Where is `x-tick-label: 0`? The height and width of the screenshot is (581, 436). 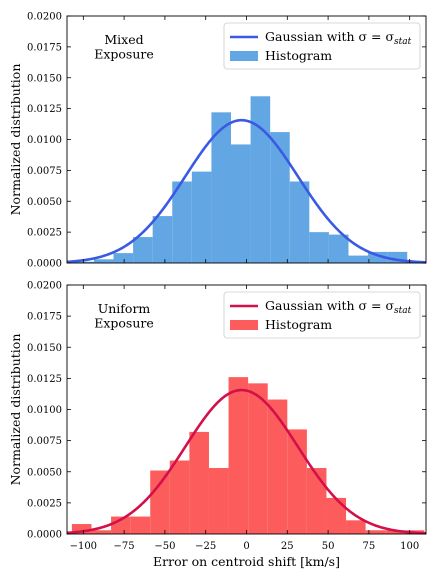 x-tick-label: 0 is located at coordinates (246, 546).